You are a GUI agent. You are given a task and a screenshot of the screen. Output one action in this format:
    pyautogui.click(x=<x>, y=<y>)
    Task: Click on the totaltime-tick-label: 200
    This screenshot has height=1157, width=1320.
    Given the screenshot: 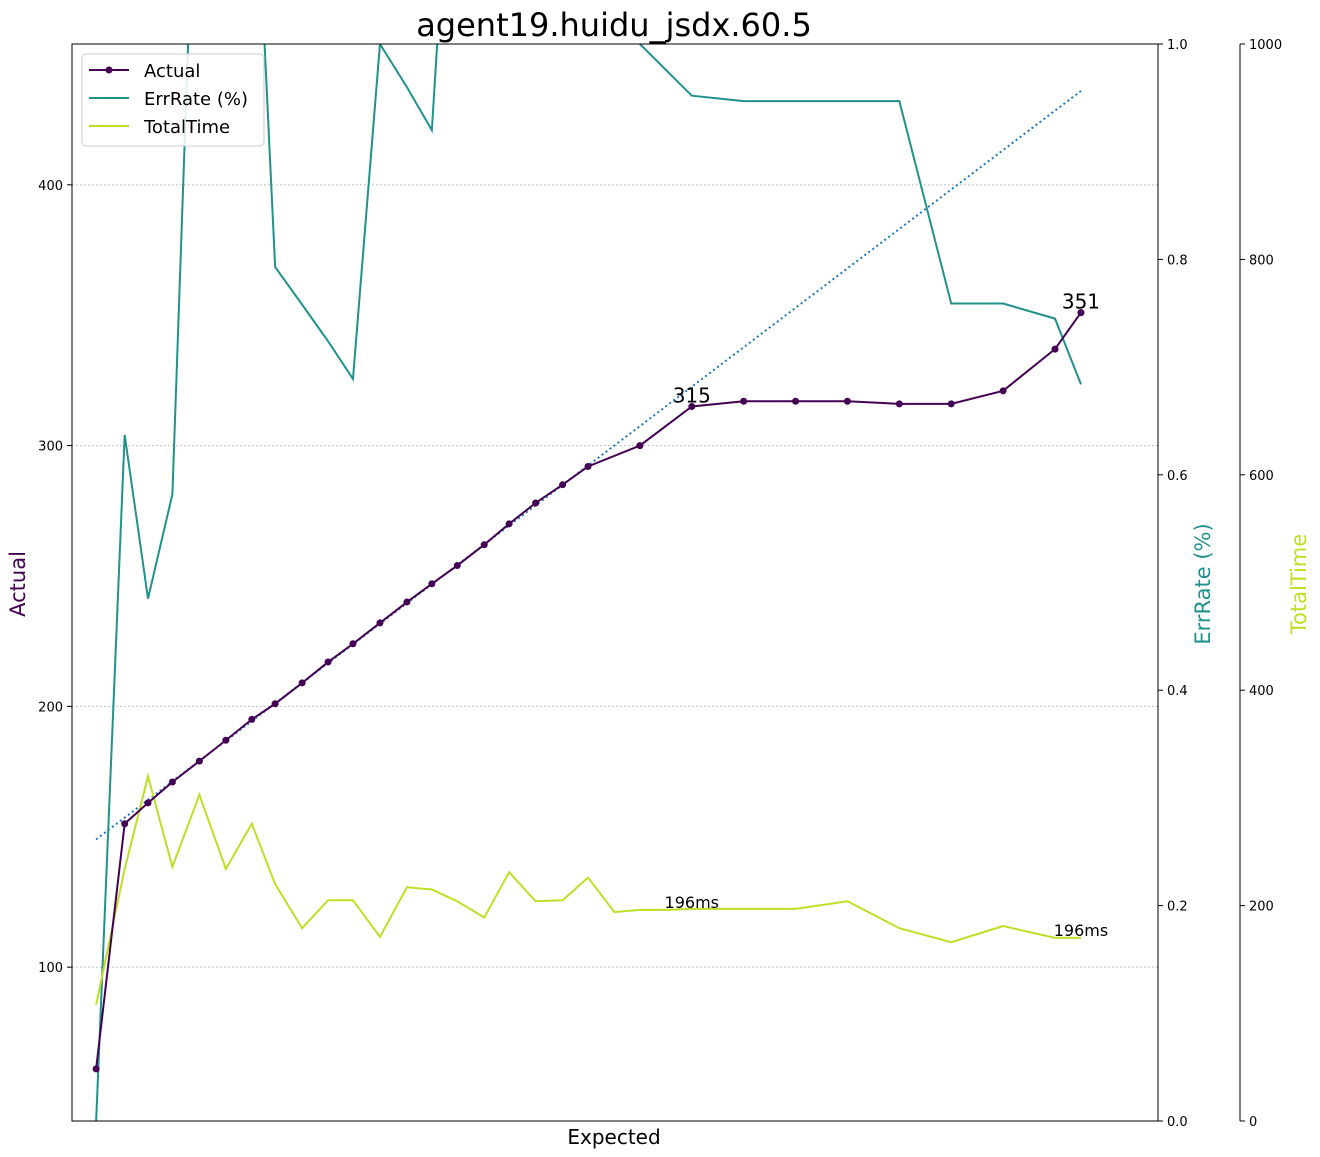 What is the action you would take?
    pyautogui.click(x=1261, y=907)
    